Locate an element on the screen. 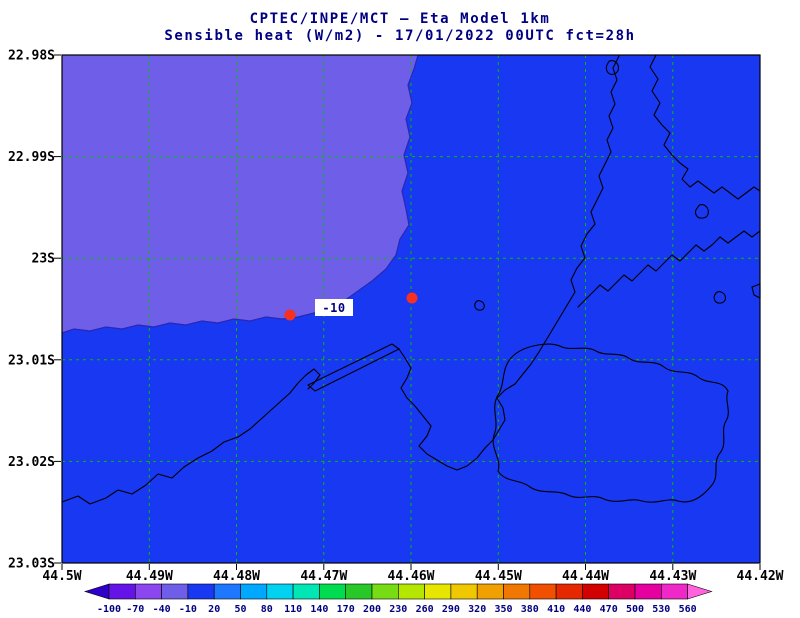 The width and height of the screenshot is (800, 618). colorbar-label: 260 is located at coordinates (425, 609).